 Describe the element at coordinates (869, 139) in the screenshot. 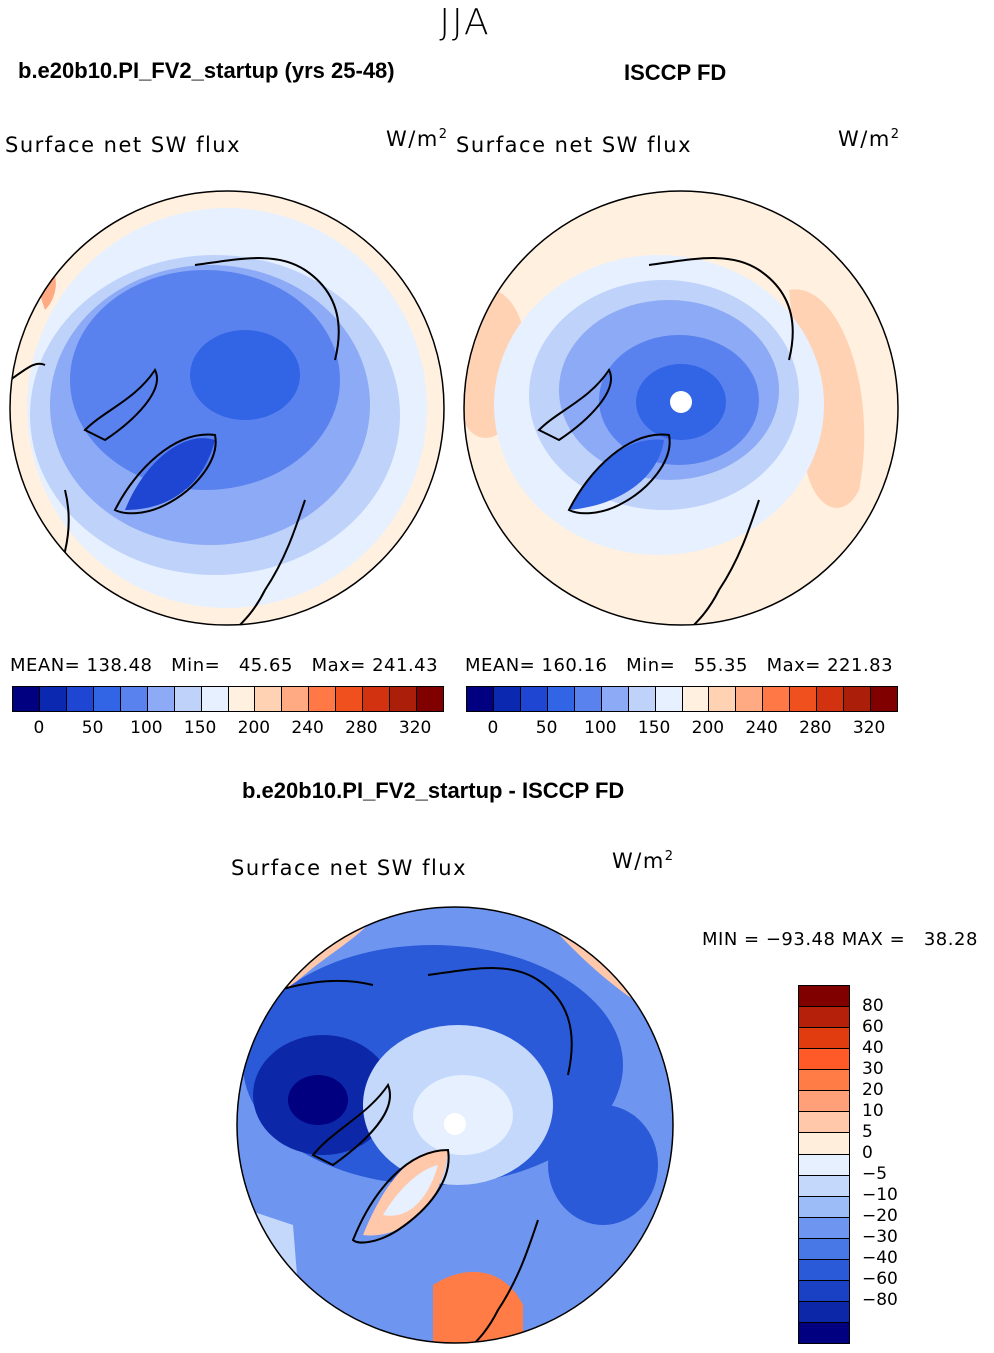

I see `right-units-label: W/m2` at that location.